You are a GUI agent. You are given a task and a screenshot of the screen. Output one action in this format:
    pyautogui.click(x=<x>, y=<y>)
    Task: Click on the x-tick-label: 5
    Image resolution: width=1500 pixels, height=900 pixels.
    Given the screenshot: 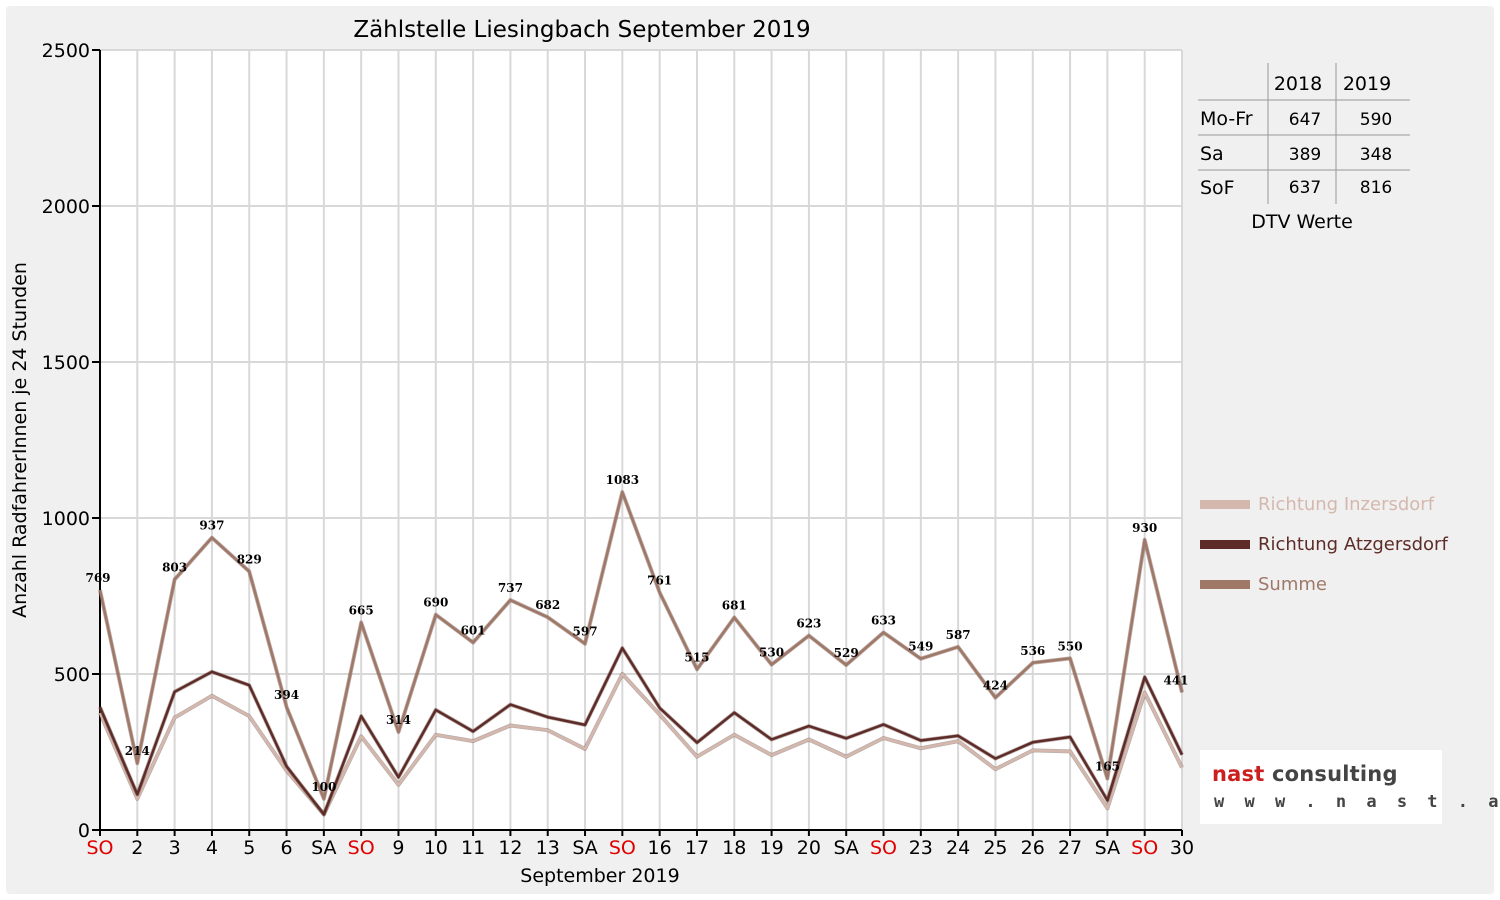 What is the action you would take?
    pyautogui.click(x=249, y=848)
    